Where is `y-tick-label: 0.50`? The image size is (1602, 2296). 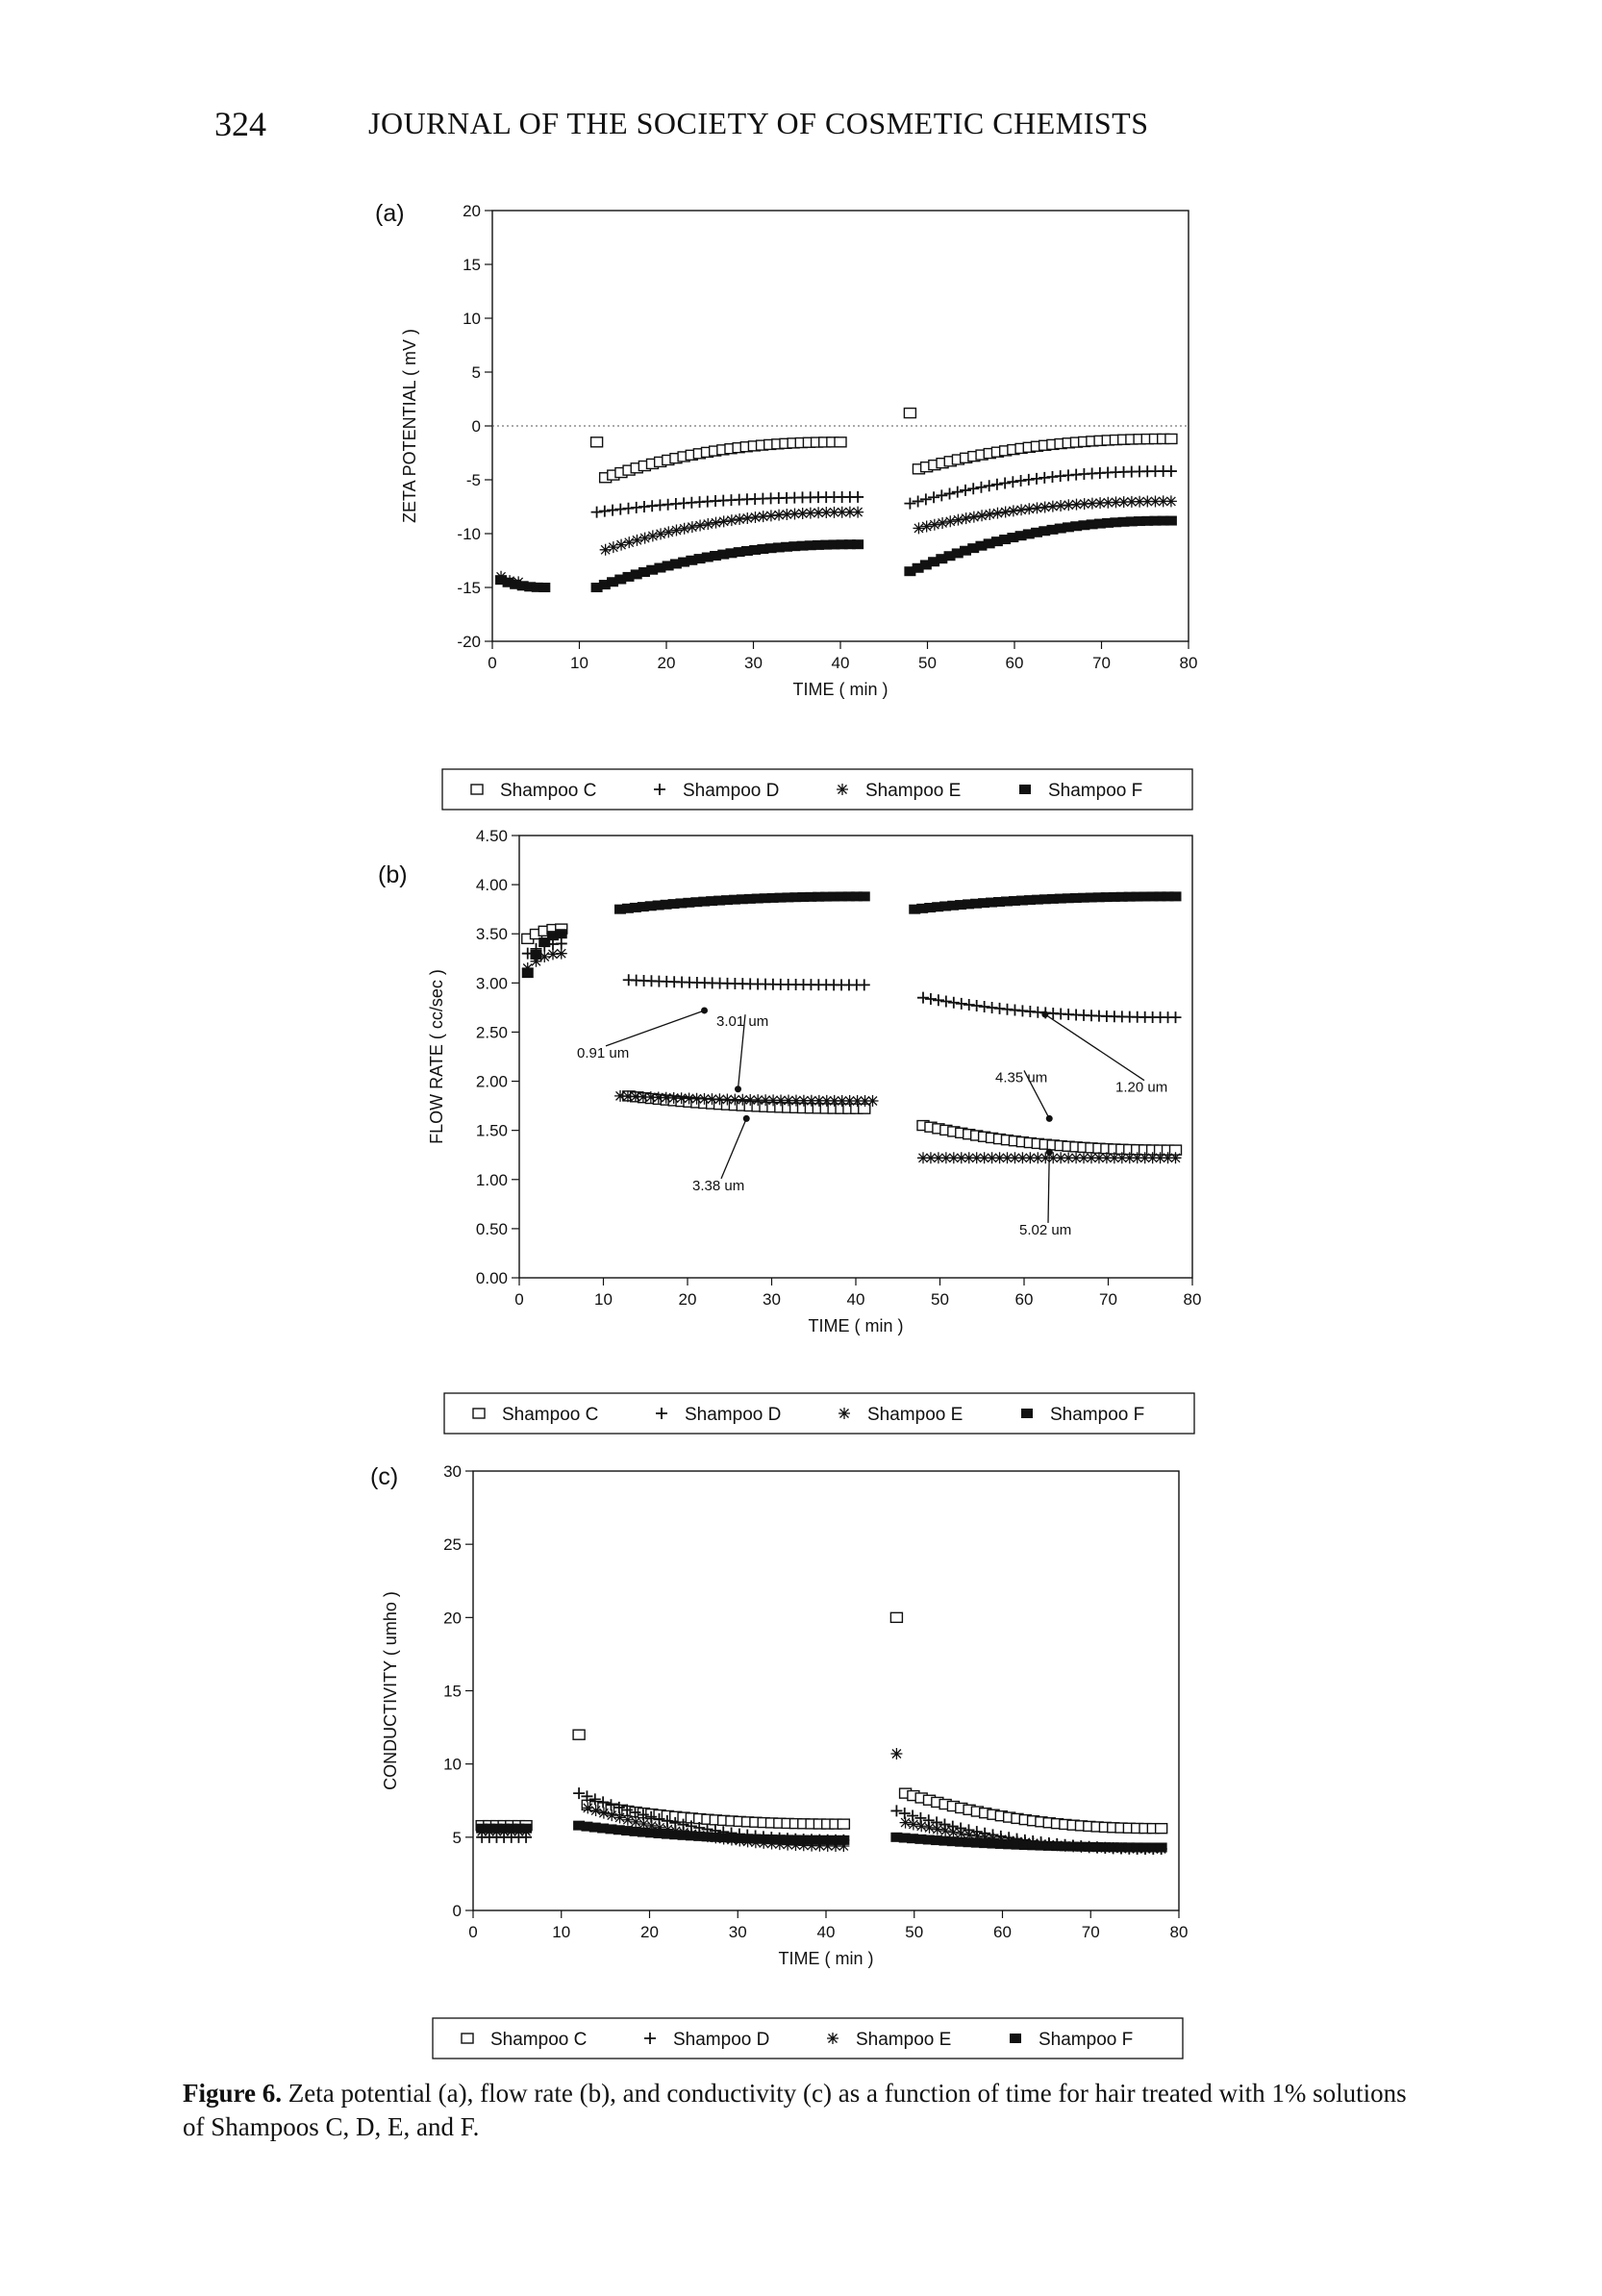 y-tick-label: 0.50 is located at coordinates (492, 1229).